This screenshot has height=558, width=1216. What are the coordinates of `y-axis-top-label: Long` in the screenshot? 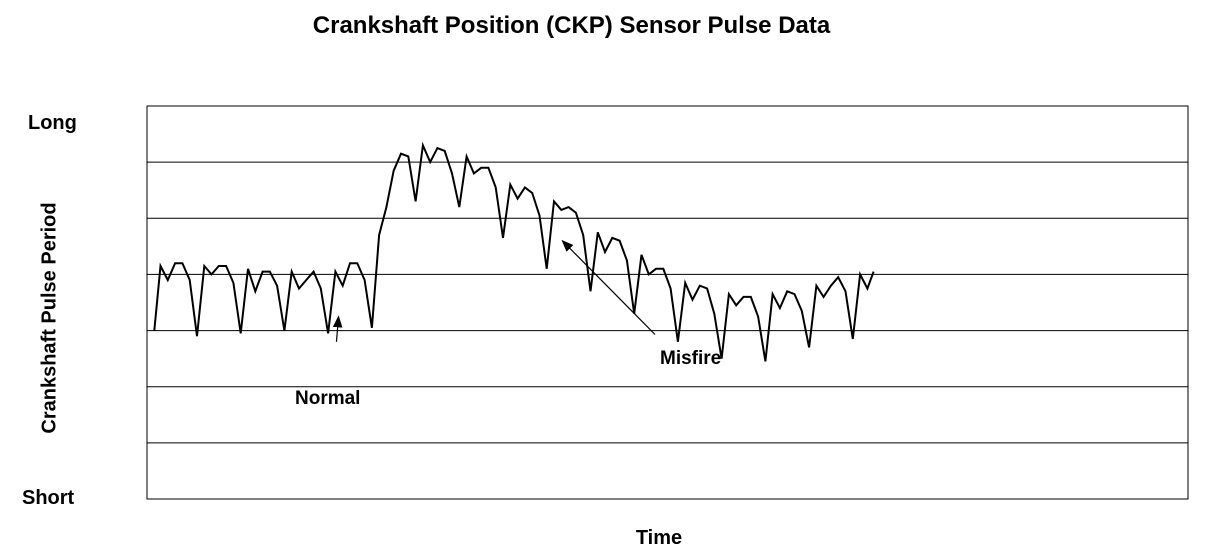 It's located at (52, 123).